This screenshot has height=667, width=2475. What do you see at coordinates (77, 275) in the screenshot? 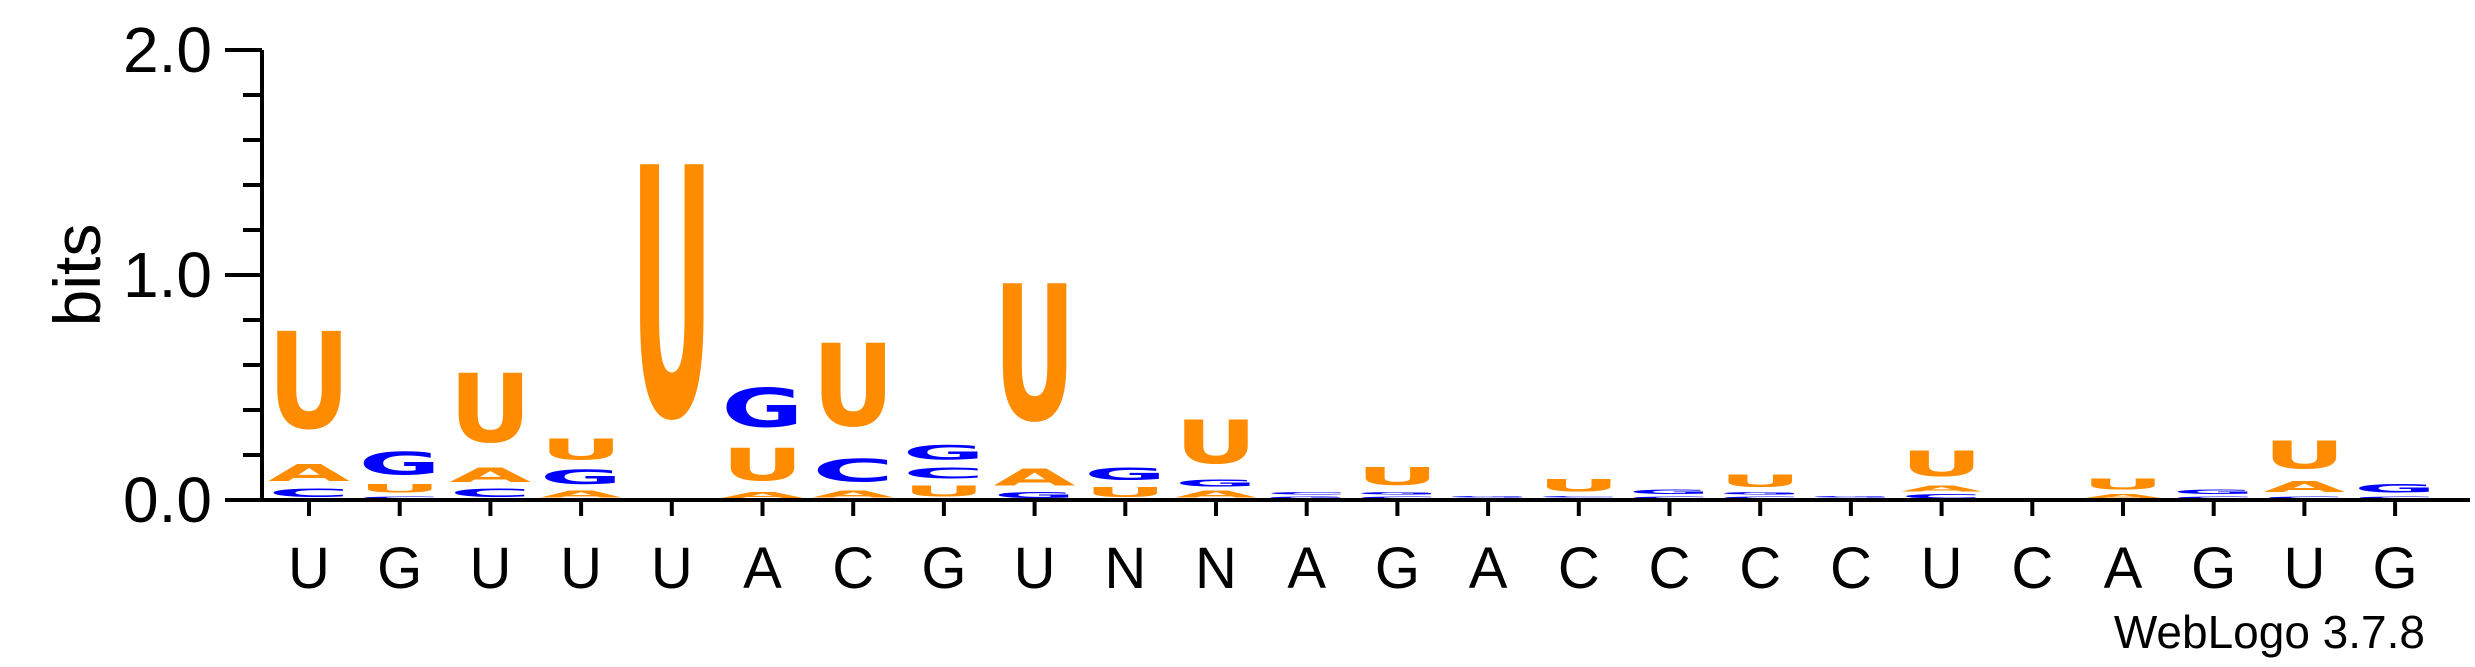
I see `y-axis-label: bits` at bounding box center [77, 275].